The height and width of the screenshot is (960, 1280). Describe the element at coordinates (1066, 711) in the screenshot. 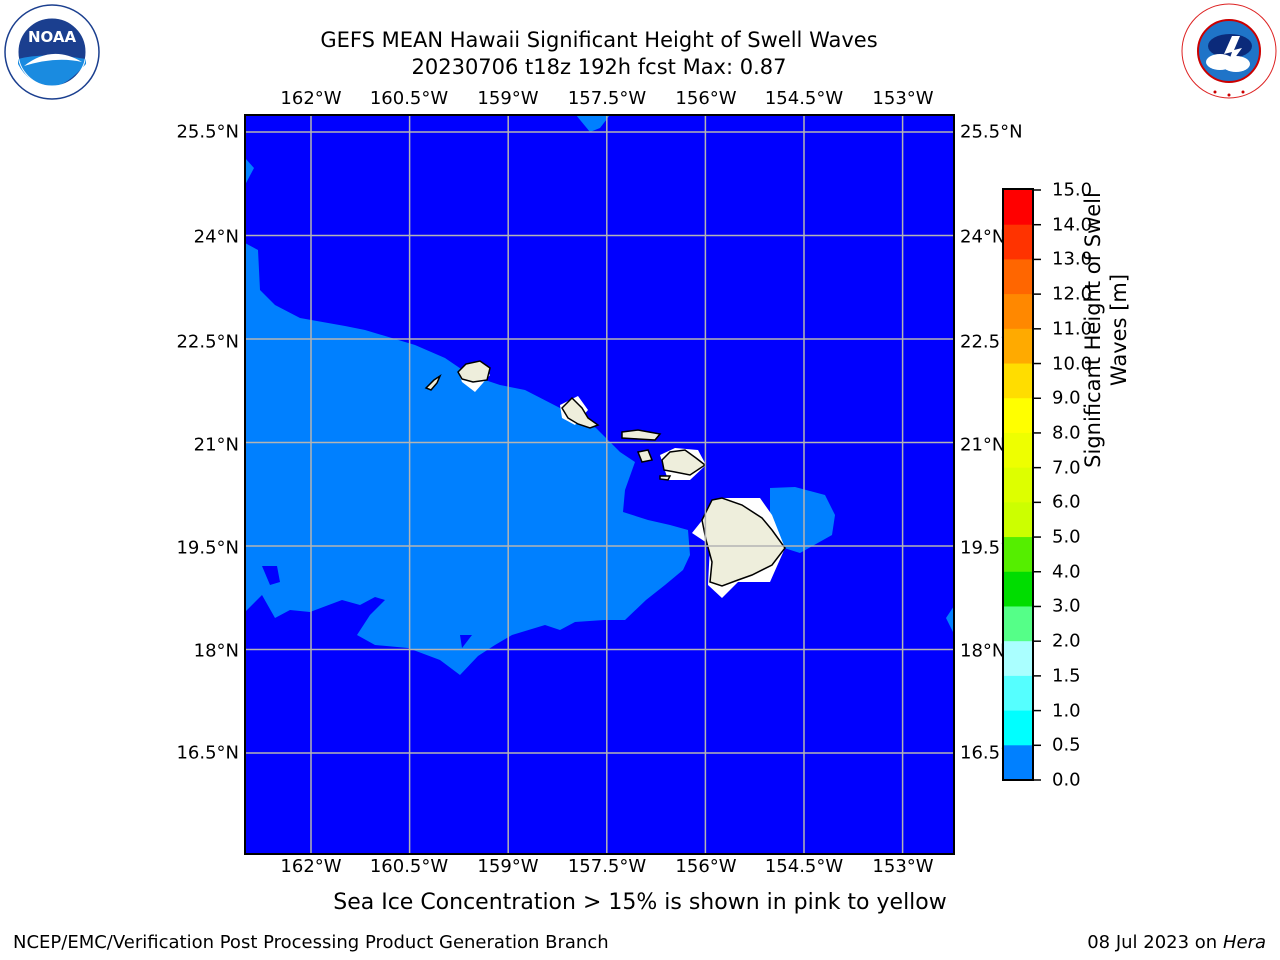

I see `colorbar-level-label: 1.0` at that location.